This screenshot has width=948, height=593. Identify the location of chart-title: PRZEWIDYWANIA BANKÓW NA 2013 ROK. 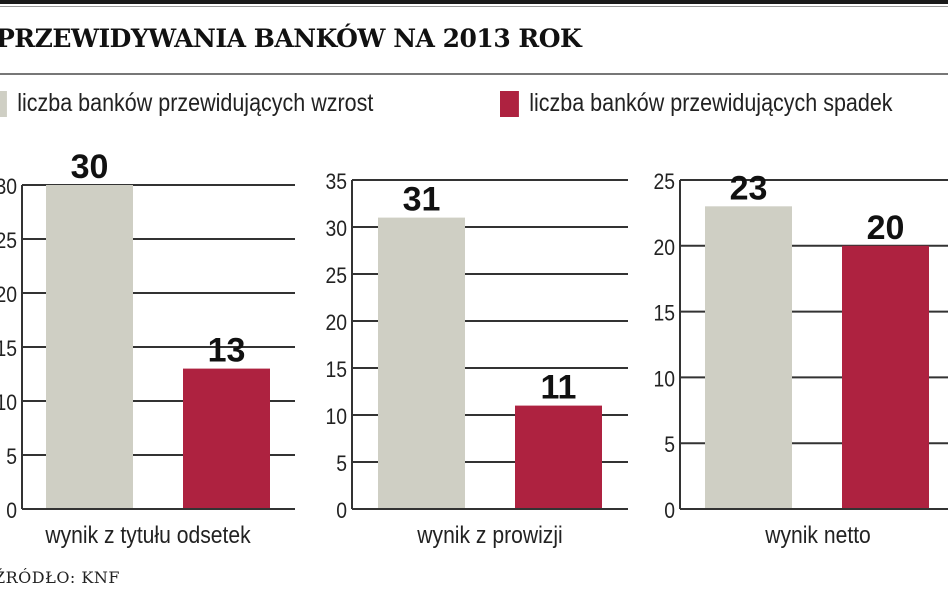
(291, 38).